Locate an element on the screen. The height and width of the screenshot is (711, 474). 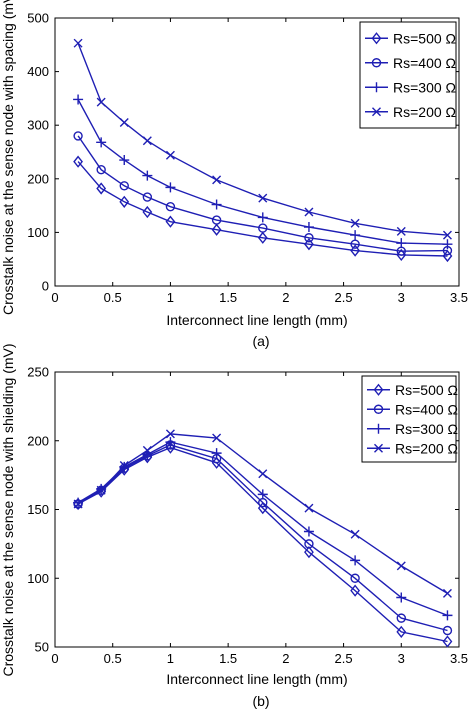
x-tick-label: 0 is located at coordinates (54, 297).